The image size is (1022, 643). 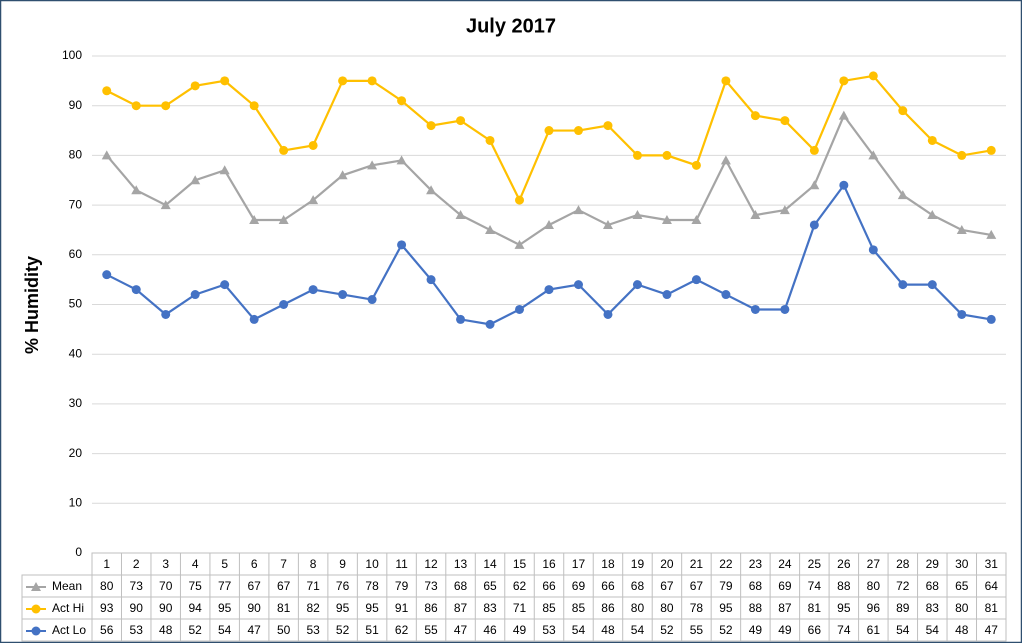 I want to click on table-value: 91, so click(x=402, y=608).